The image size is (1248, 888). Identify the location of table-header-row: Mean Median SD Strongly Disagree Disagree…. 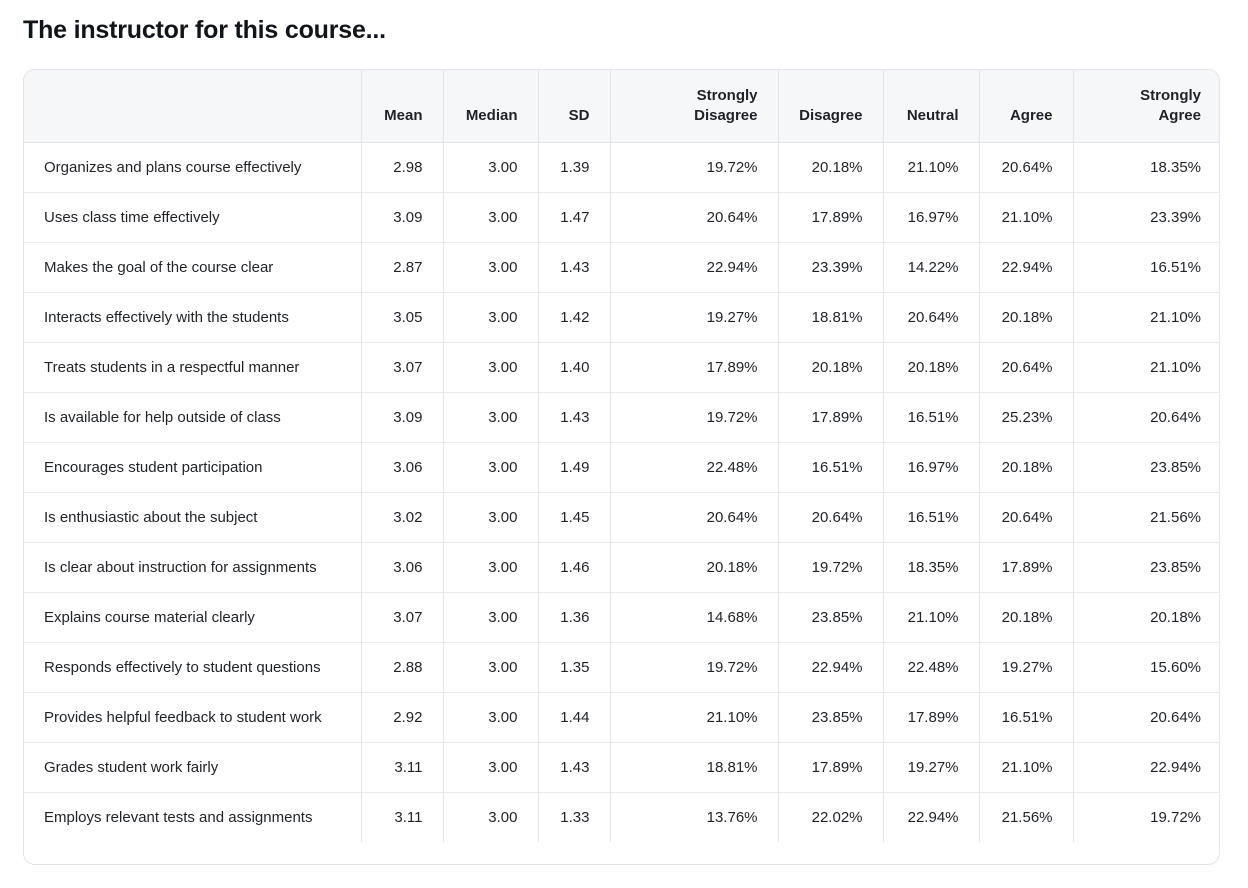
(621, 106).